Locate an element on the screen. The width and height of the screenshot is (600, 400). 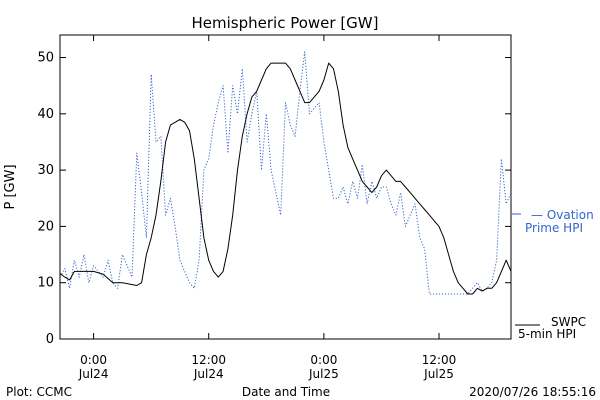
legend-swpc: SWPC 5-min HPI is located at coordinates (550, 328).